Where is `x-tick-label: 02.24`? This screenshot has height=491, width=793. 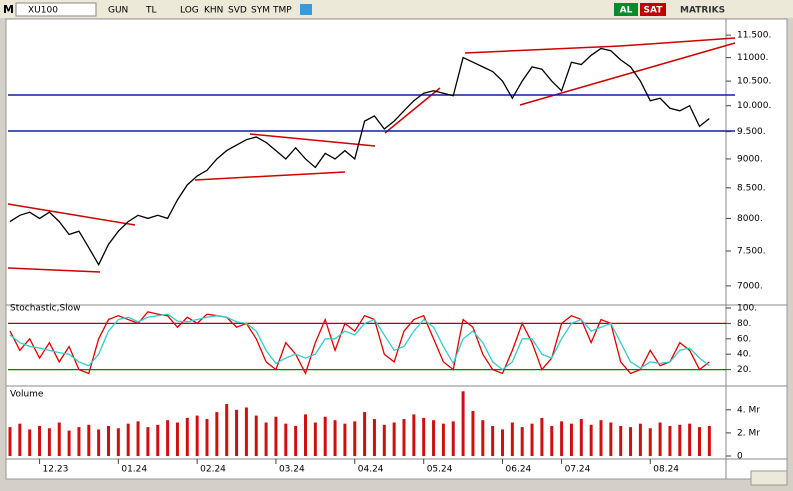 x-tick-label: 02.24 is located at coordinates (213, 470).